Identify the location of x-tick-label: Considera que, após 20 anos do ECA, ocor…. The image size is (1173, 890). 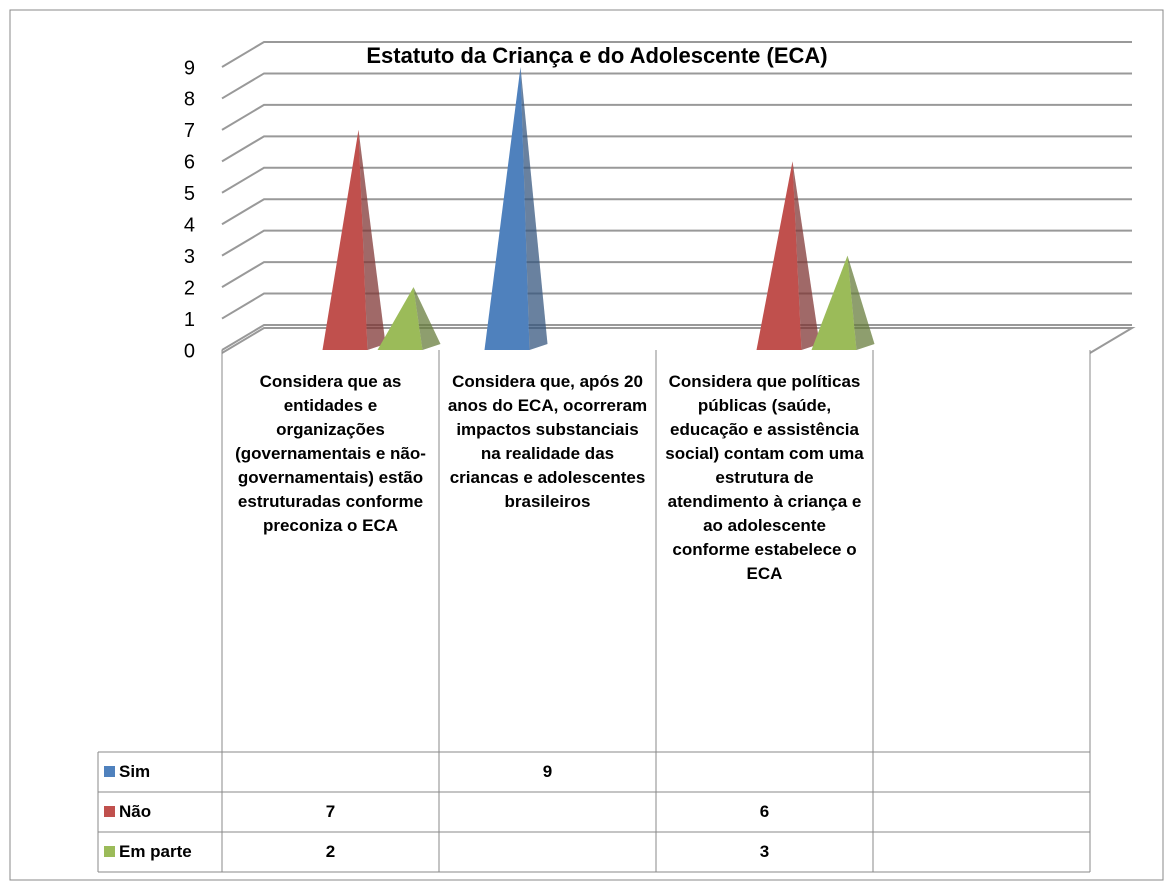
(547, 441).